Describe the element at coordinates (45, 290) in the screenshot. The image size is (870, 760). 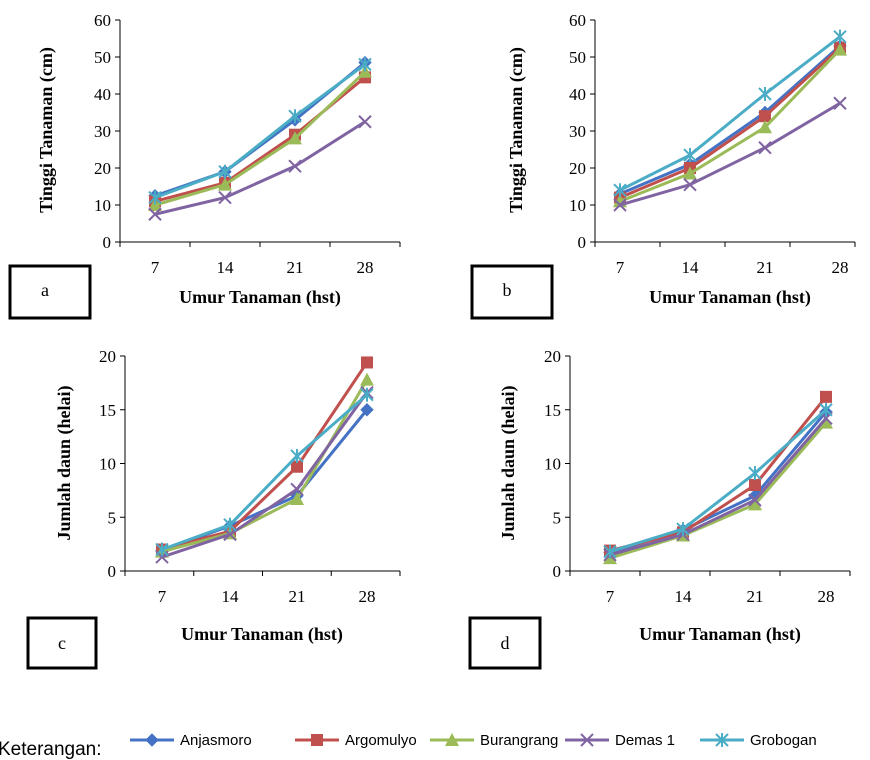
I see `panel-label: a` at that location.